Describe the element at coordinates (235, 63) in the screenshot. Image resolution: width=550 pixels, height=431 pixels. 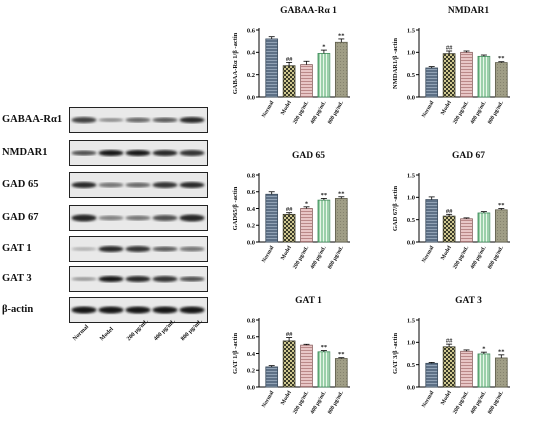
I see `y-axis-label: GABAA-Rα 1/β -actin` at that location.